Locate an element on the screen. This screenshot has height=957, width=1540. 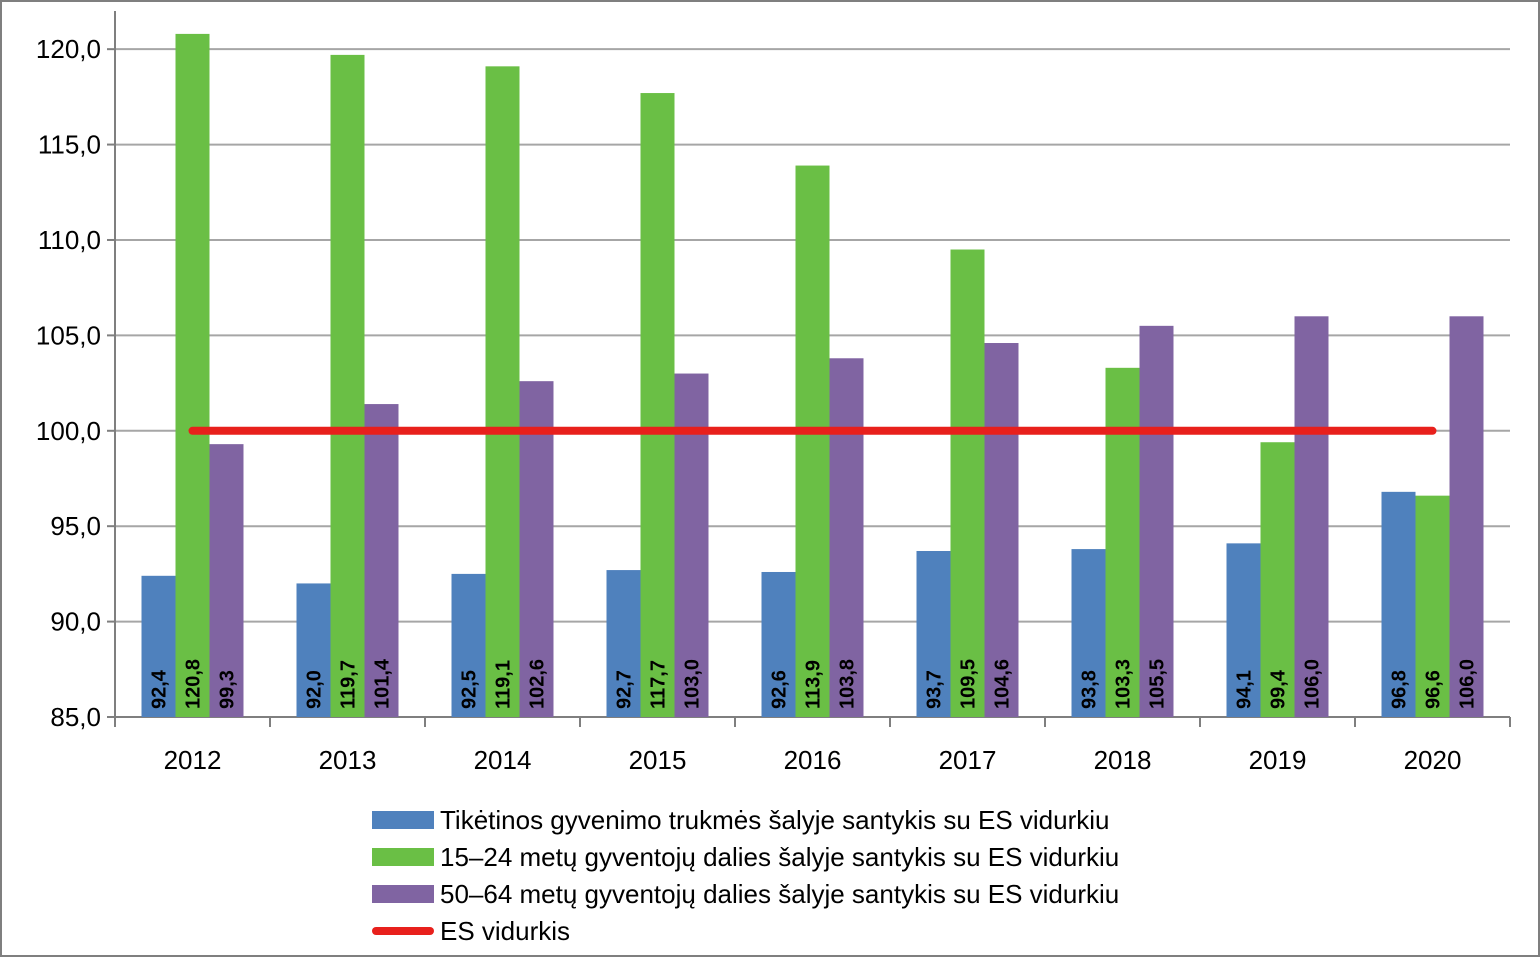
data-label: 92,7 is located at coordinates (625, 689).